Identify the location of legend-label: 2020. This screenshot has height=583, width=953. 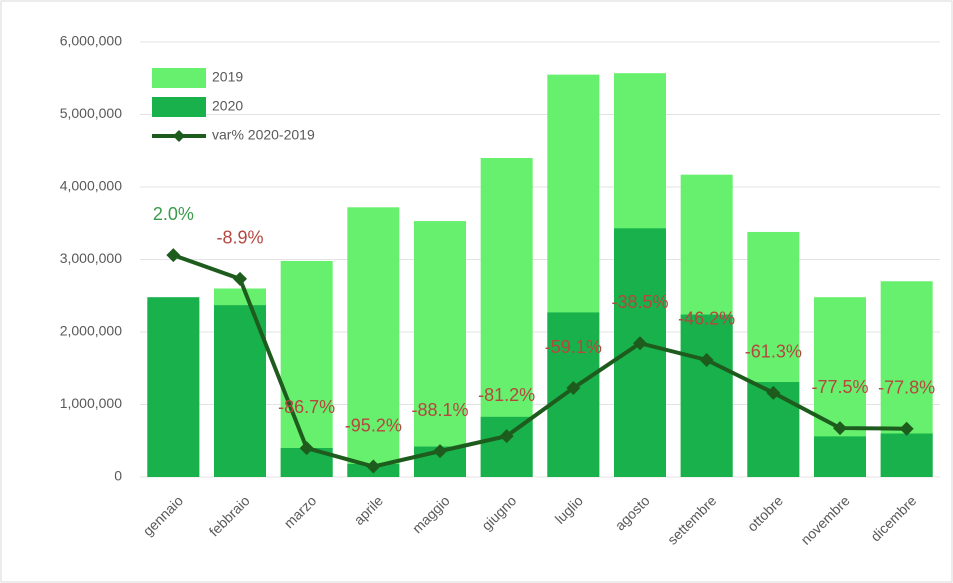
(227, 106).